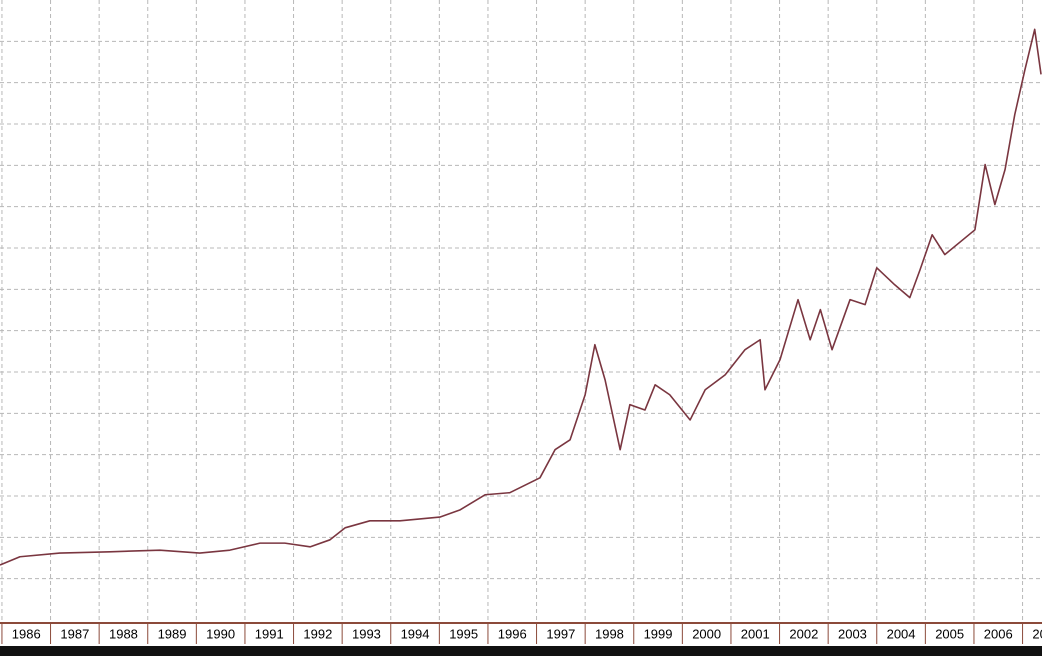  Describe the element at coordinates (366, 633) in the screenshot. I see `x-tick-label: 1993` at that location.